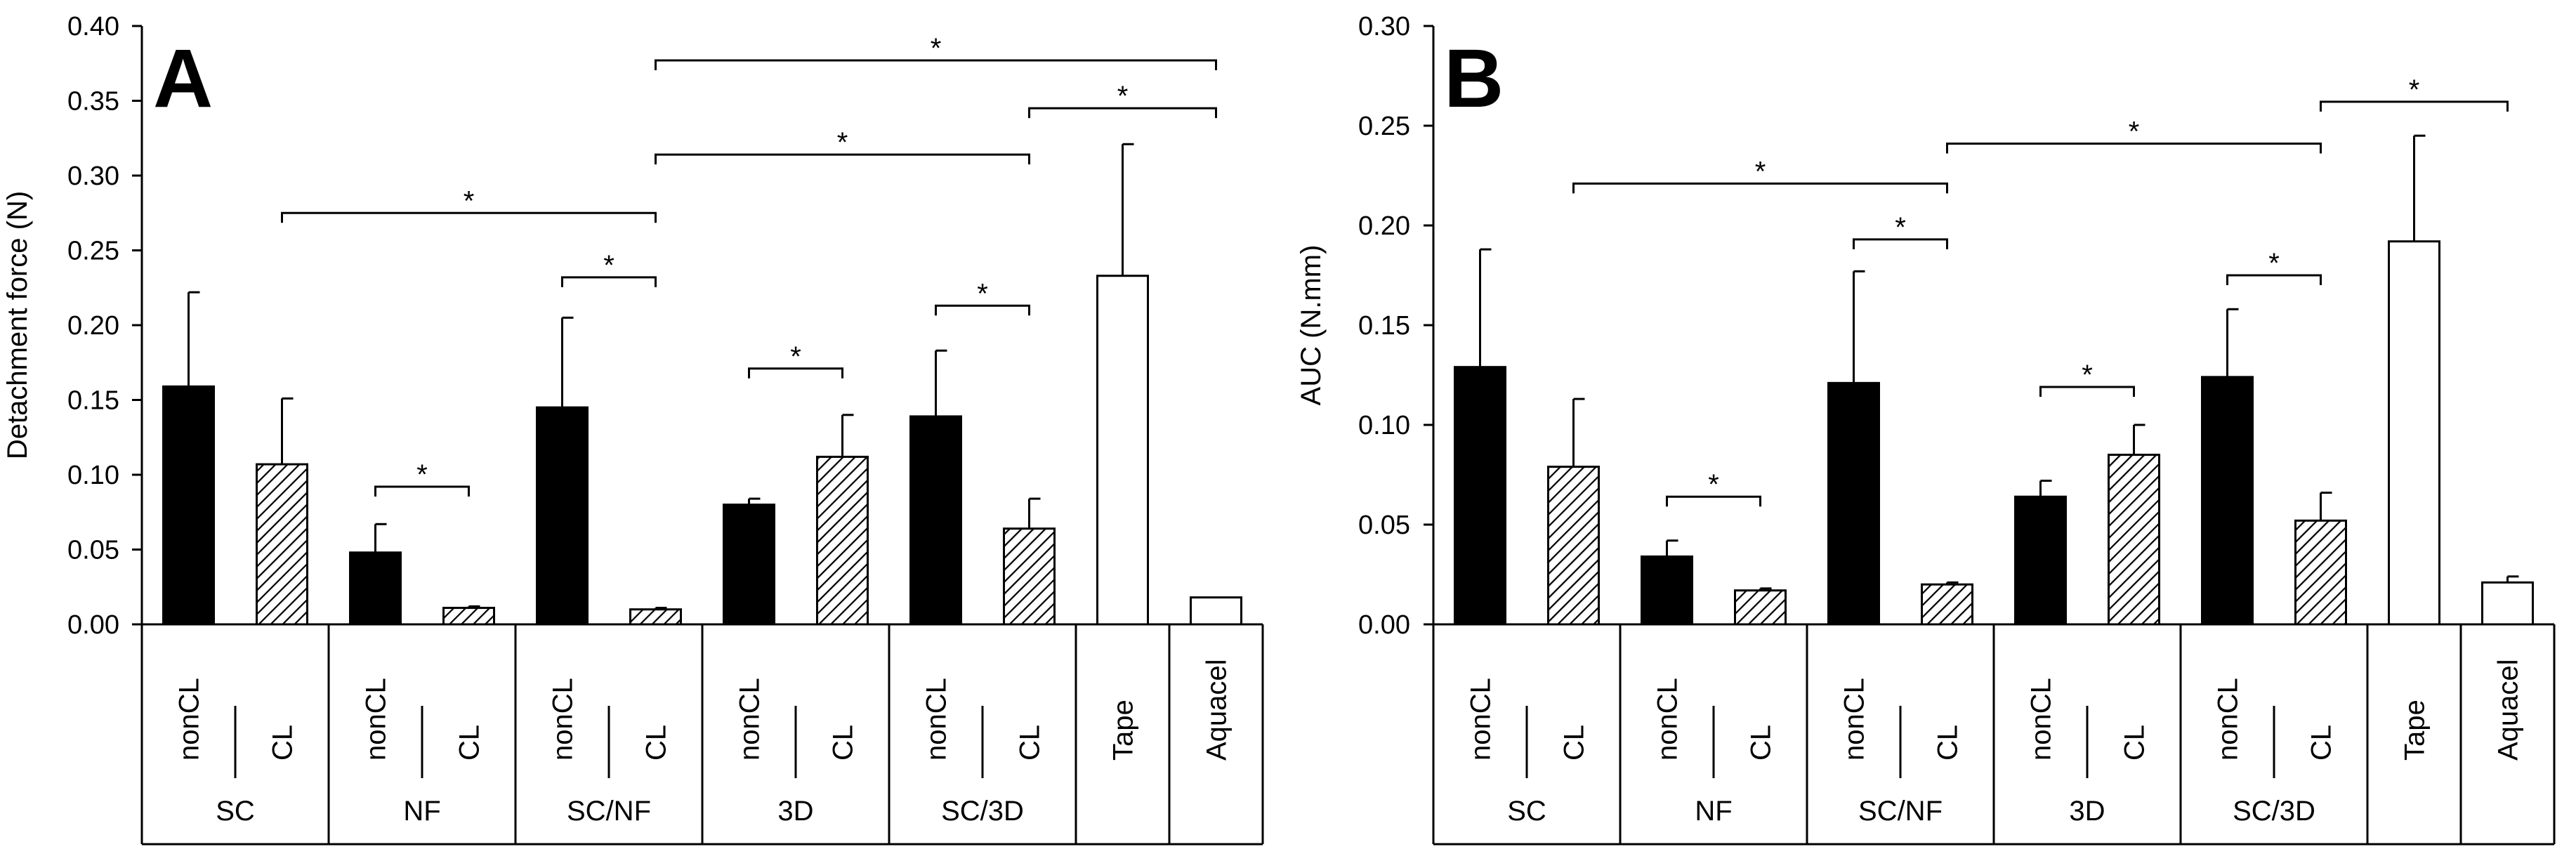 The width and height of the screenshot is (2576, 854). Describe the element at coordinates (1384, 425) in the screenshot. I see `y-tick-label: 0.10` at that location.